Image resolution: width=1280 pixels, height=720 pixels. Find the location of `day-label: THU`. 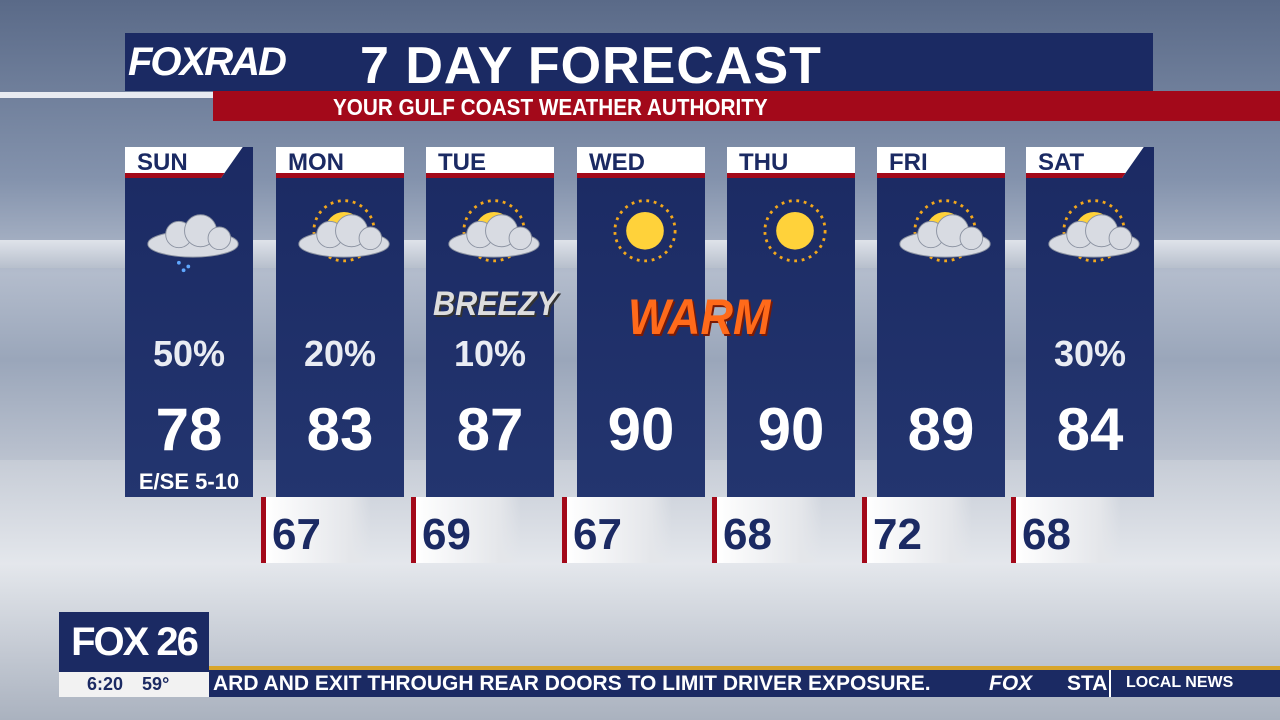

day-label: THU is located at coordinates (791, 162).